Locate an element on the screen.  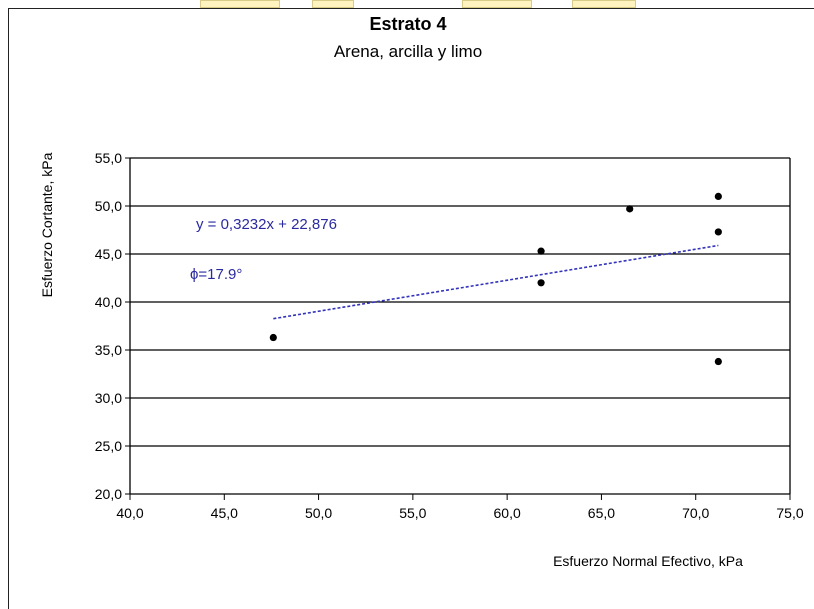
x-tick-label: 55,0 is located at coordinates (412, 513).